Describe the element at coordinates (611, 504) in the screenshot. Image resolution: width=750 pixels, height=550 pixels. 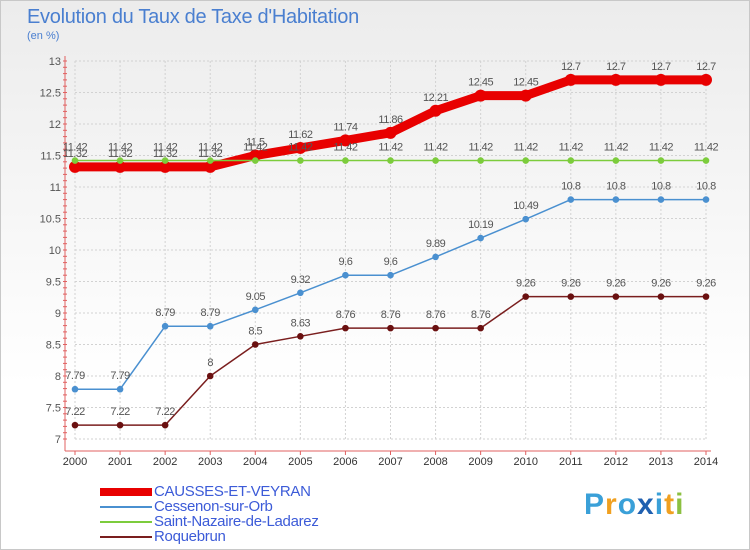
I see `logo-letter: r` at that location.